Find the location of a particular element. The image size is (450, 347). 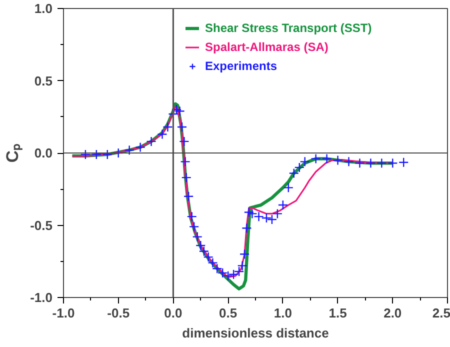

y-tick-label: -0.5 is located at coordinates (41, 225).